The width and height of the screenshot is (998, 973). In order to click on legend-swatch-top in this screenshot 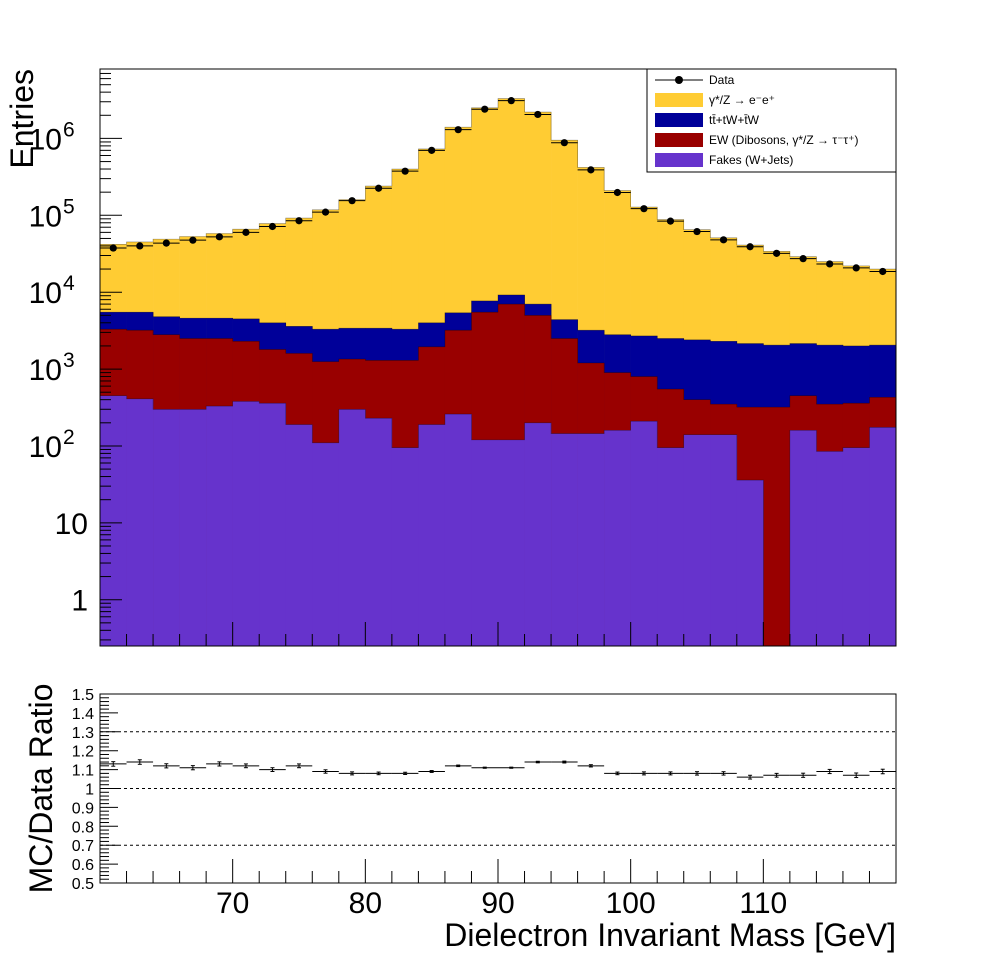, I will do `click(679, 120)`.